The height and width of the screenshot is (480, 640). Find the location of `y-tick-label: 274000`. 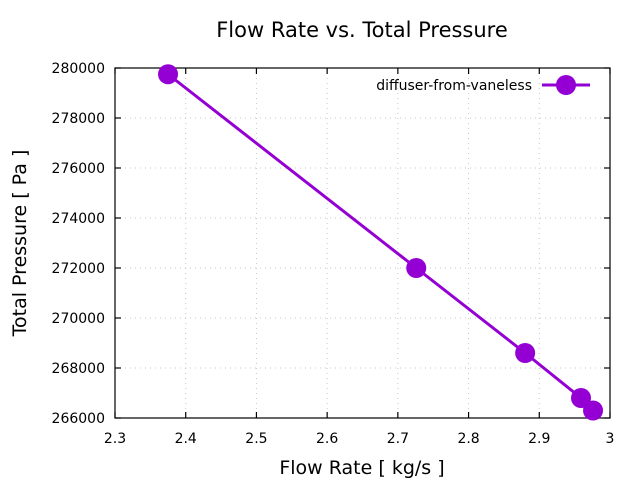

y-tick-label: 274000 is located at coordinates (78, 219).